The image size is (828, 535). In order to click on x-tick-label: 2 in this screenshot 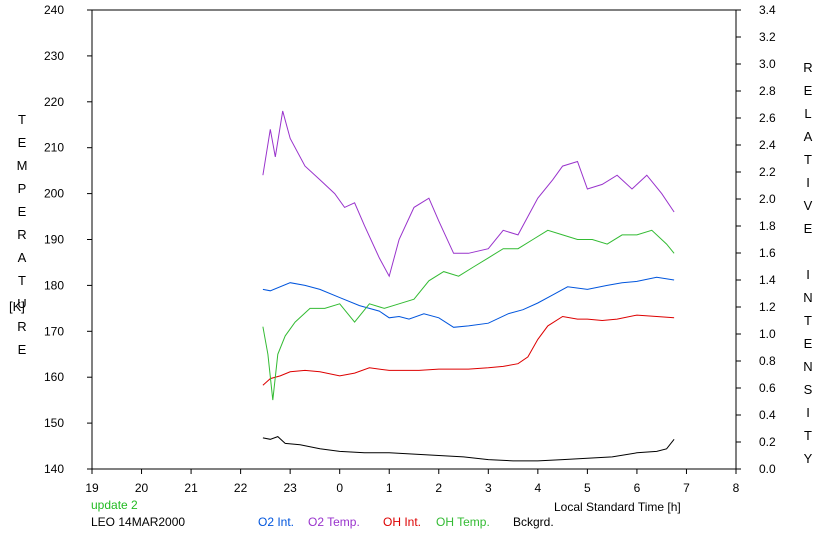, I will do `click(438, 488)`.